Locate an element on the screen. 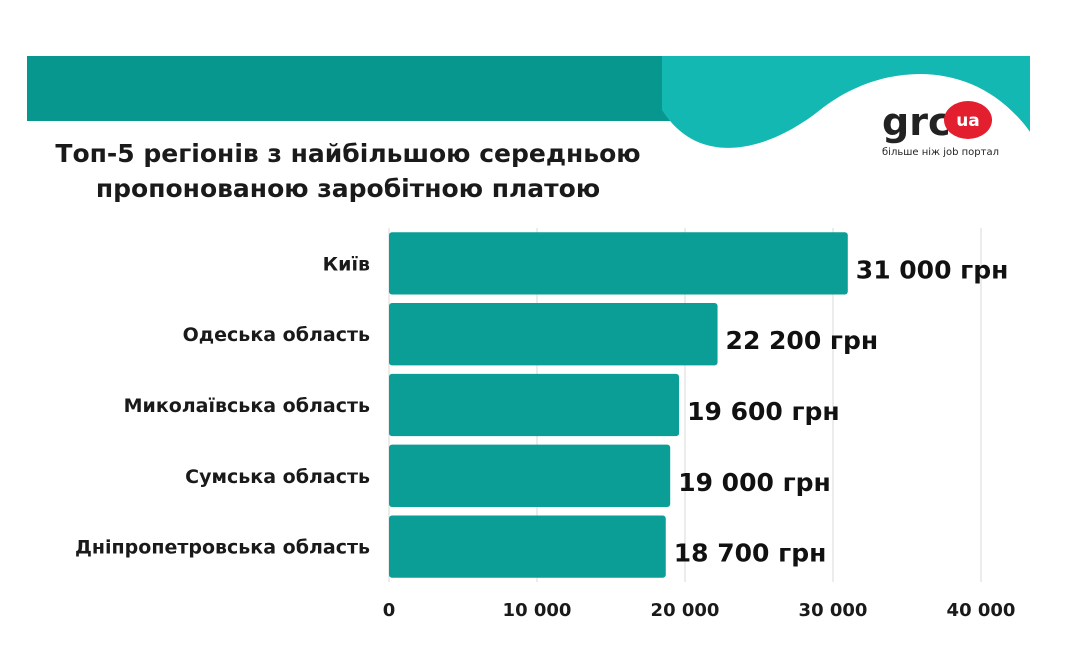  value-label: 22 200 грн is located at coordinates (802, 340).